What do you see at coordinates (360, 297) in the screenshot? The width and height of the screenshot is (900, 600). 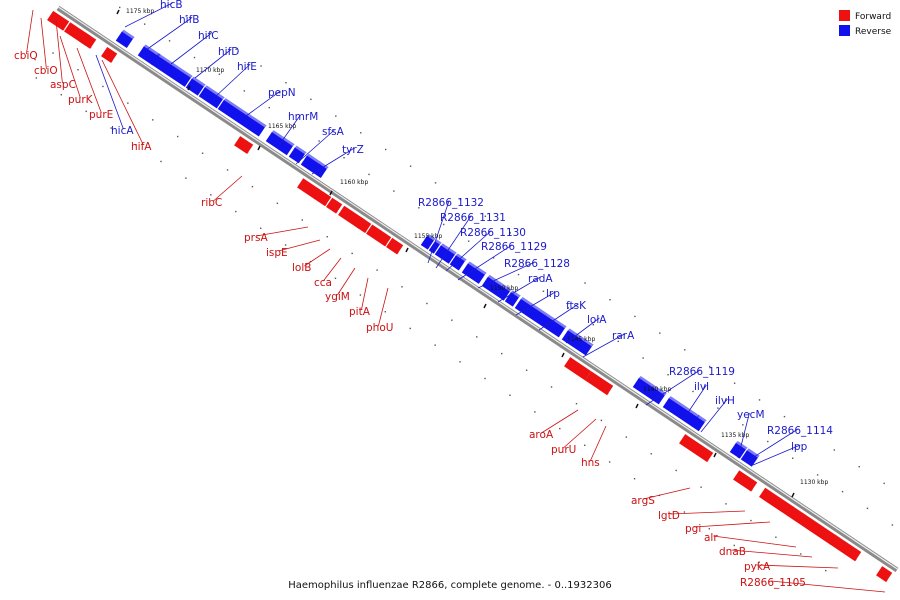 I see `gene-label-pitA: pitA` at bounding box center [360, 297].